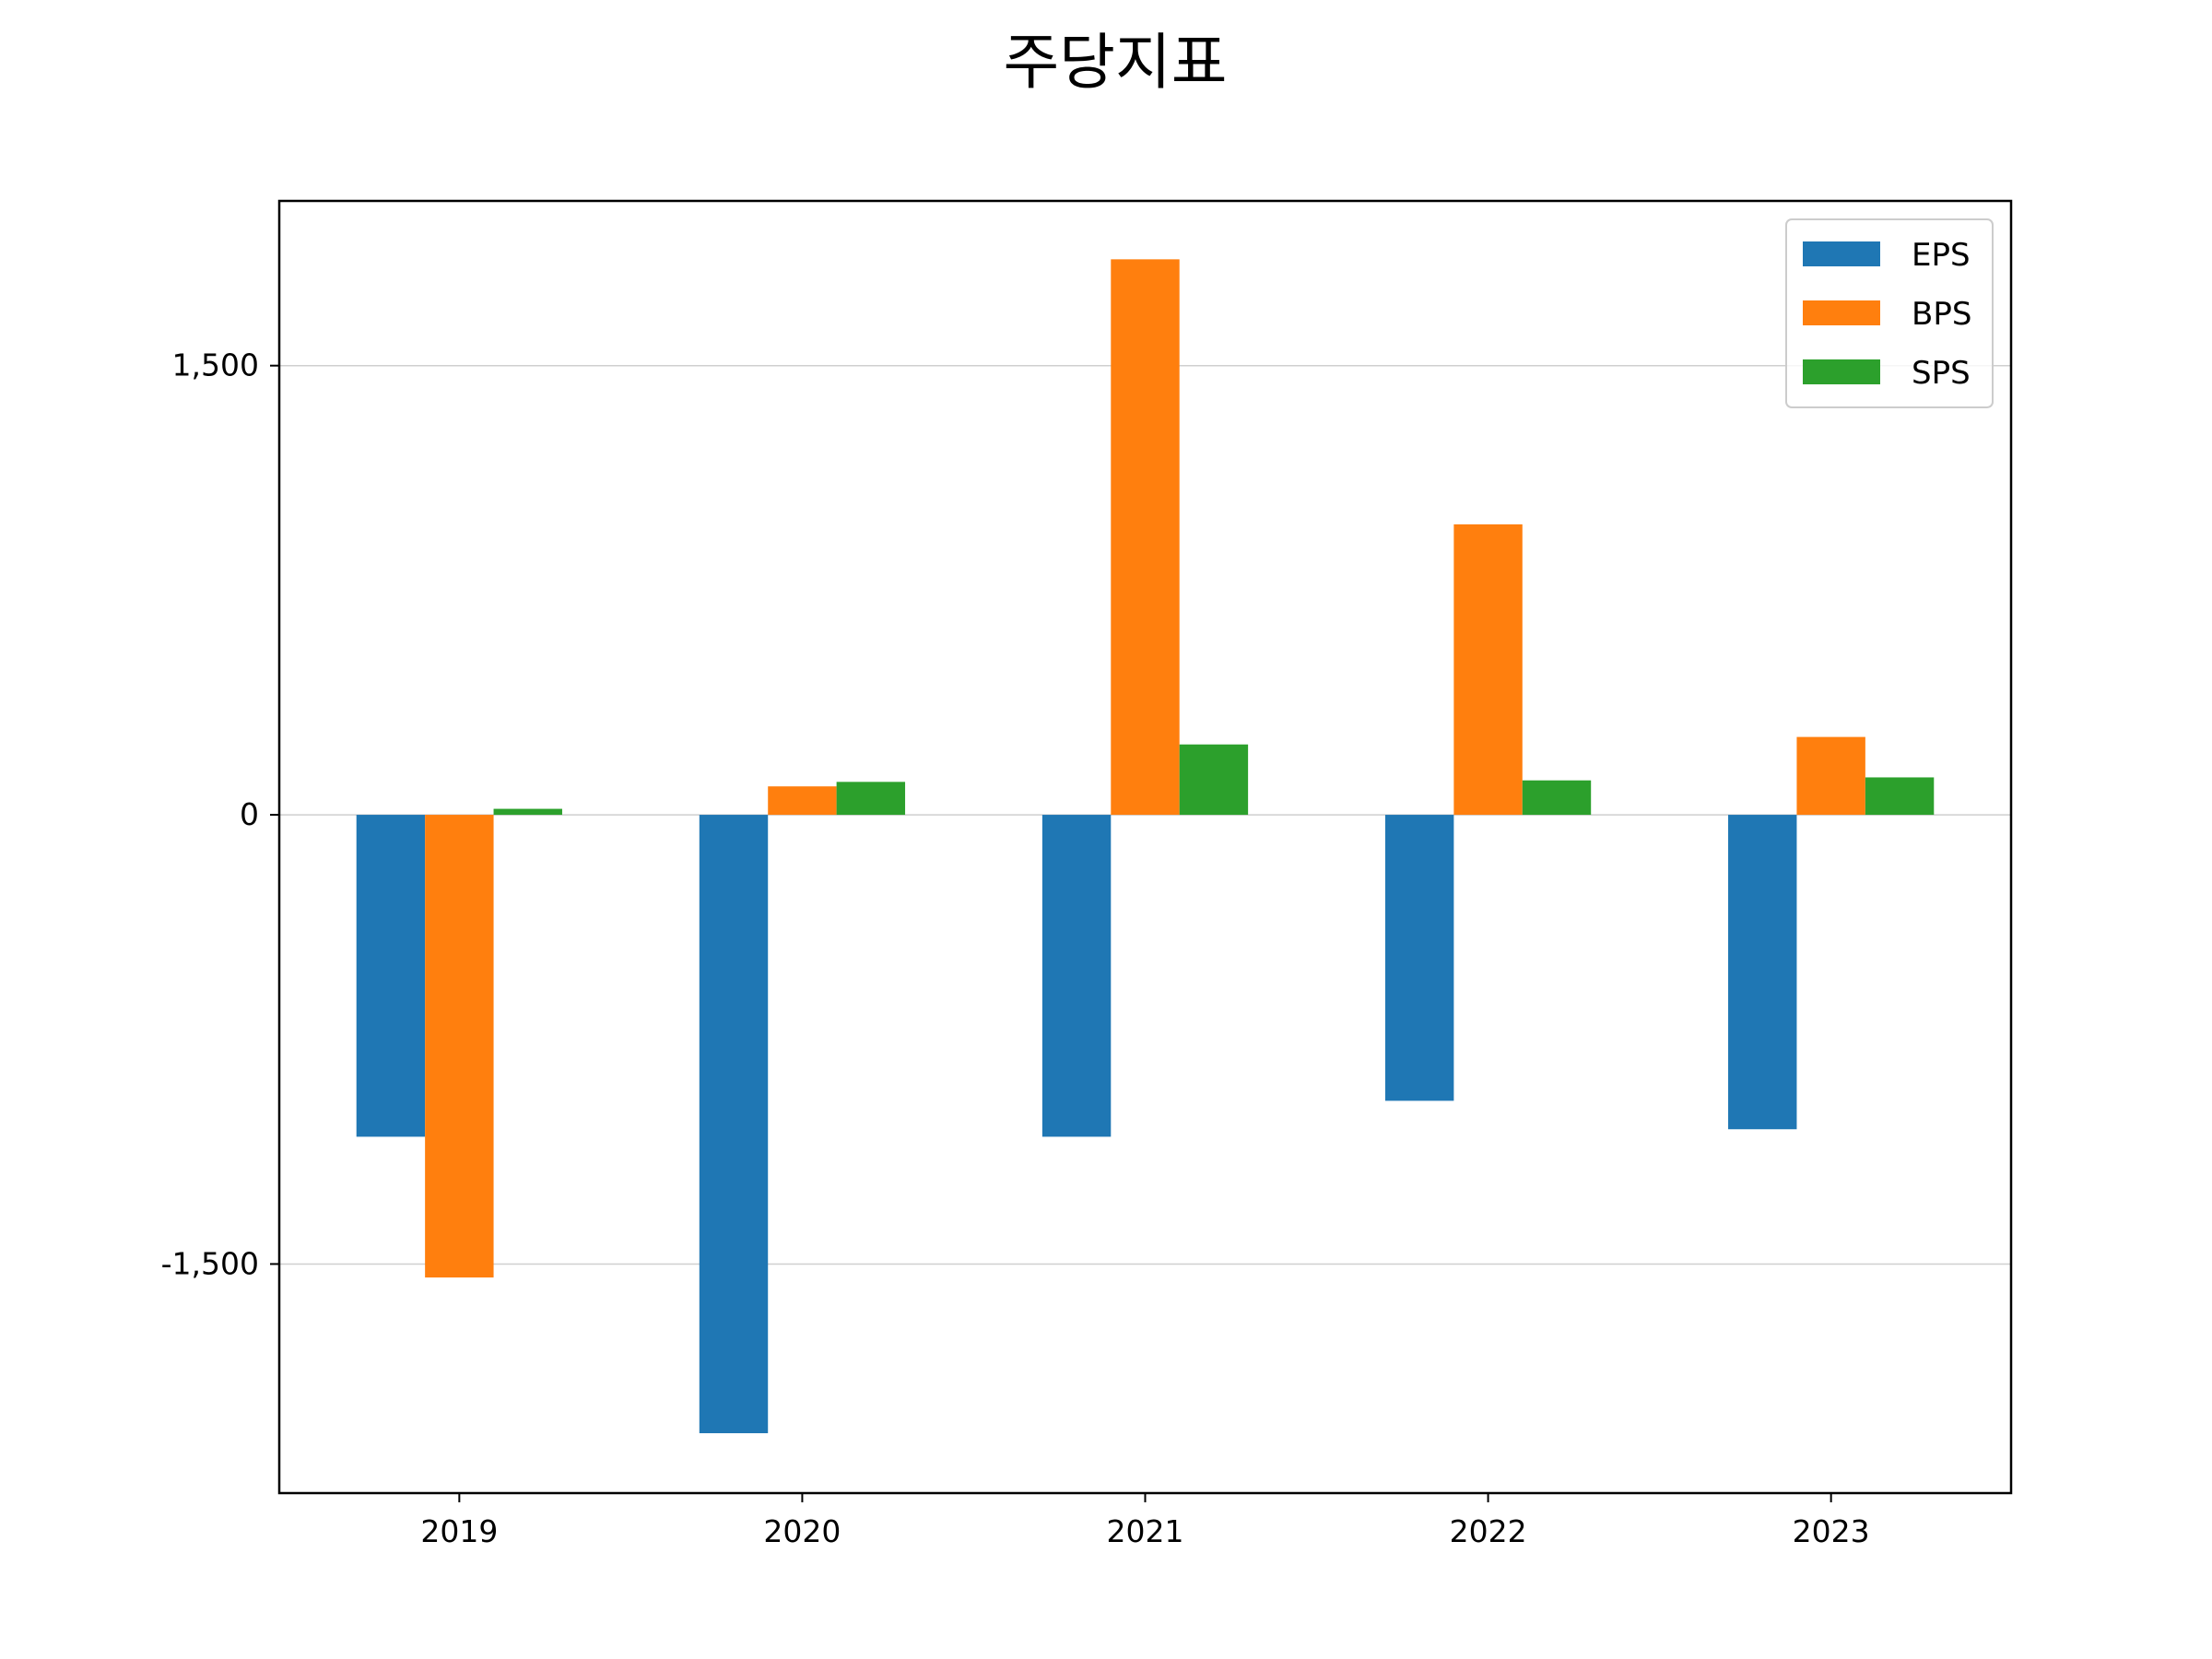  What do you see at coordinates (1830, 776) in the screenshot?
I see `bar-bps-2023` at bounding box center [1830, 776].